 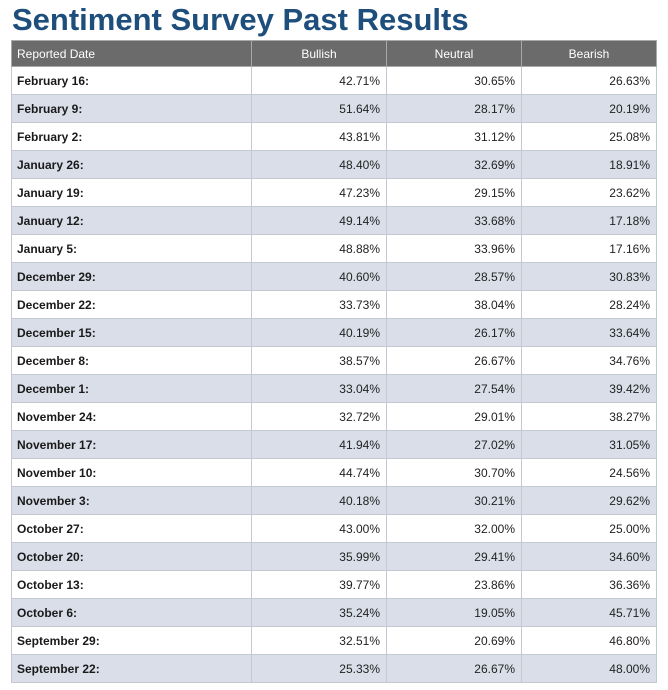 What do you see at coordinates (319, 220) in the screenshot?
I see `cell-bullish: 49.14%` at bounding box center [319, 220].